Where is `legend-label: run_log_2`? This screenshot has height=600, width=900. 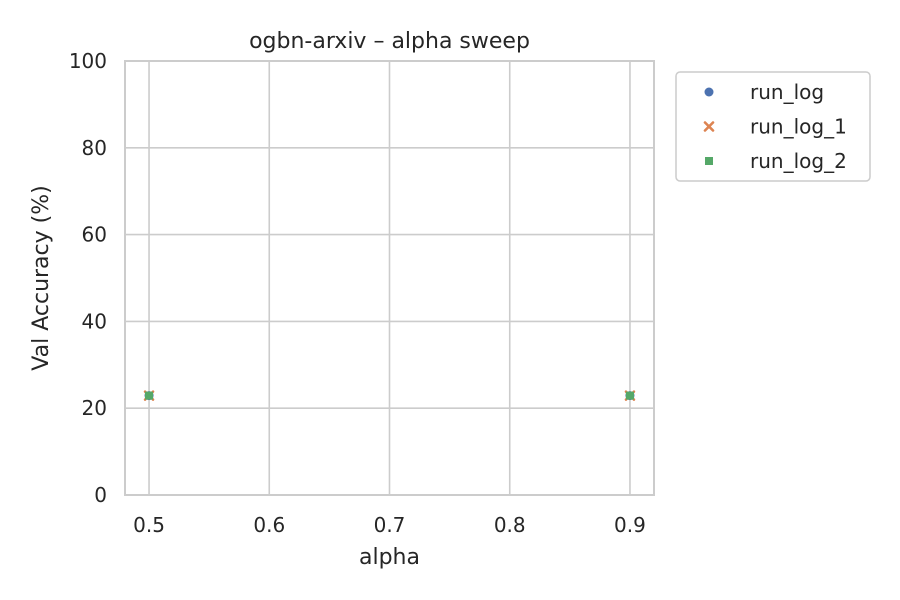
legend-label: run_log_2 is located at coordinates (798, 161).